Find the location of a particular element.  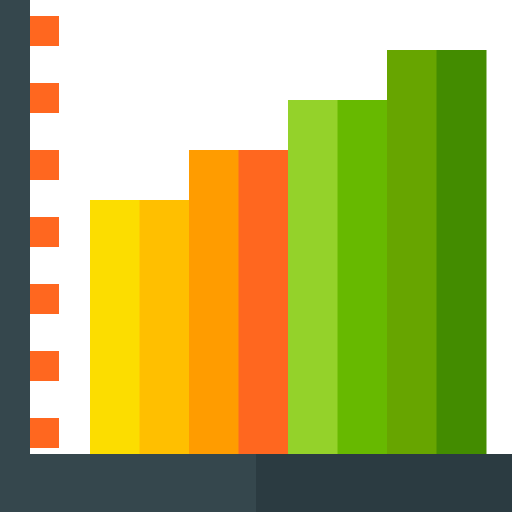

bar-4-left is located at coordinates (412, 252).